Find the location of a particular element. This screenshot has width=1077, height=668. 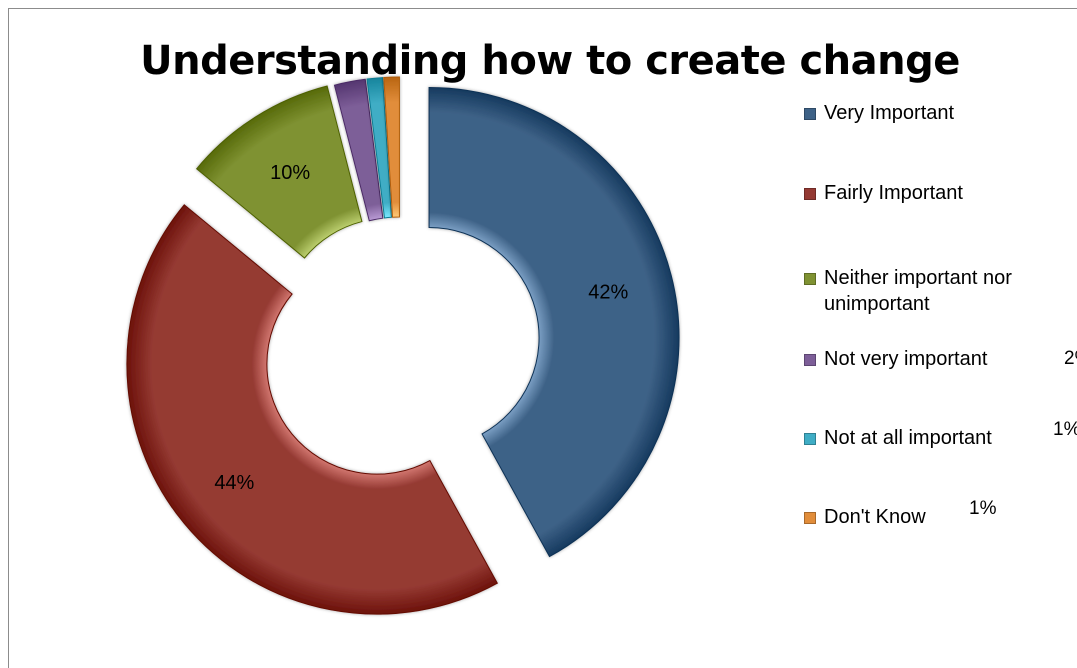

data-label-0: 42% is located at coordinates (608, 293).